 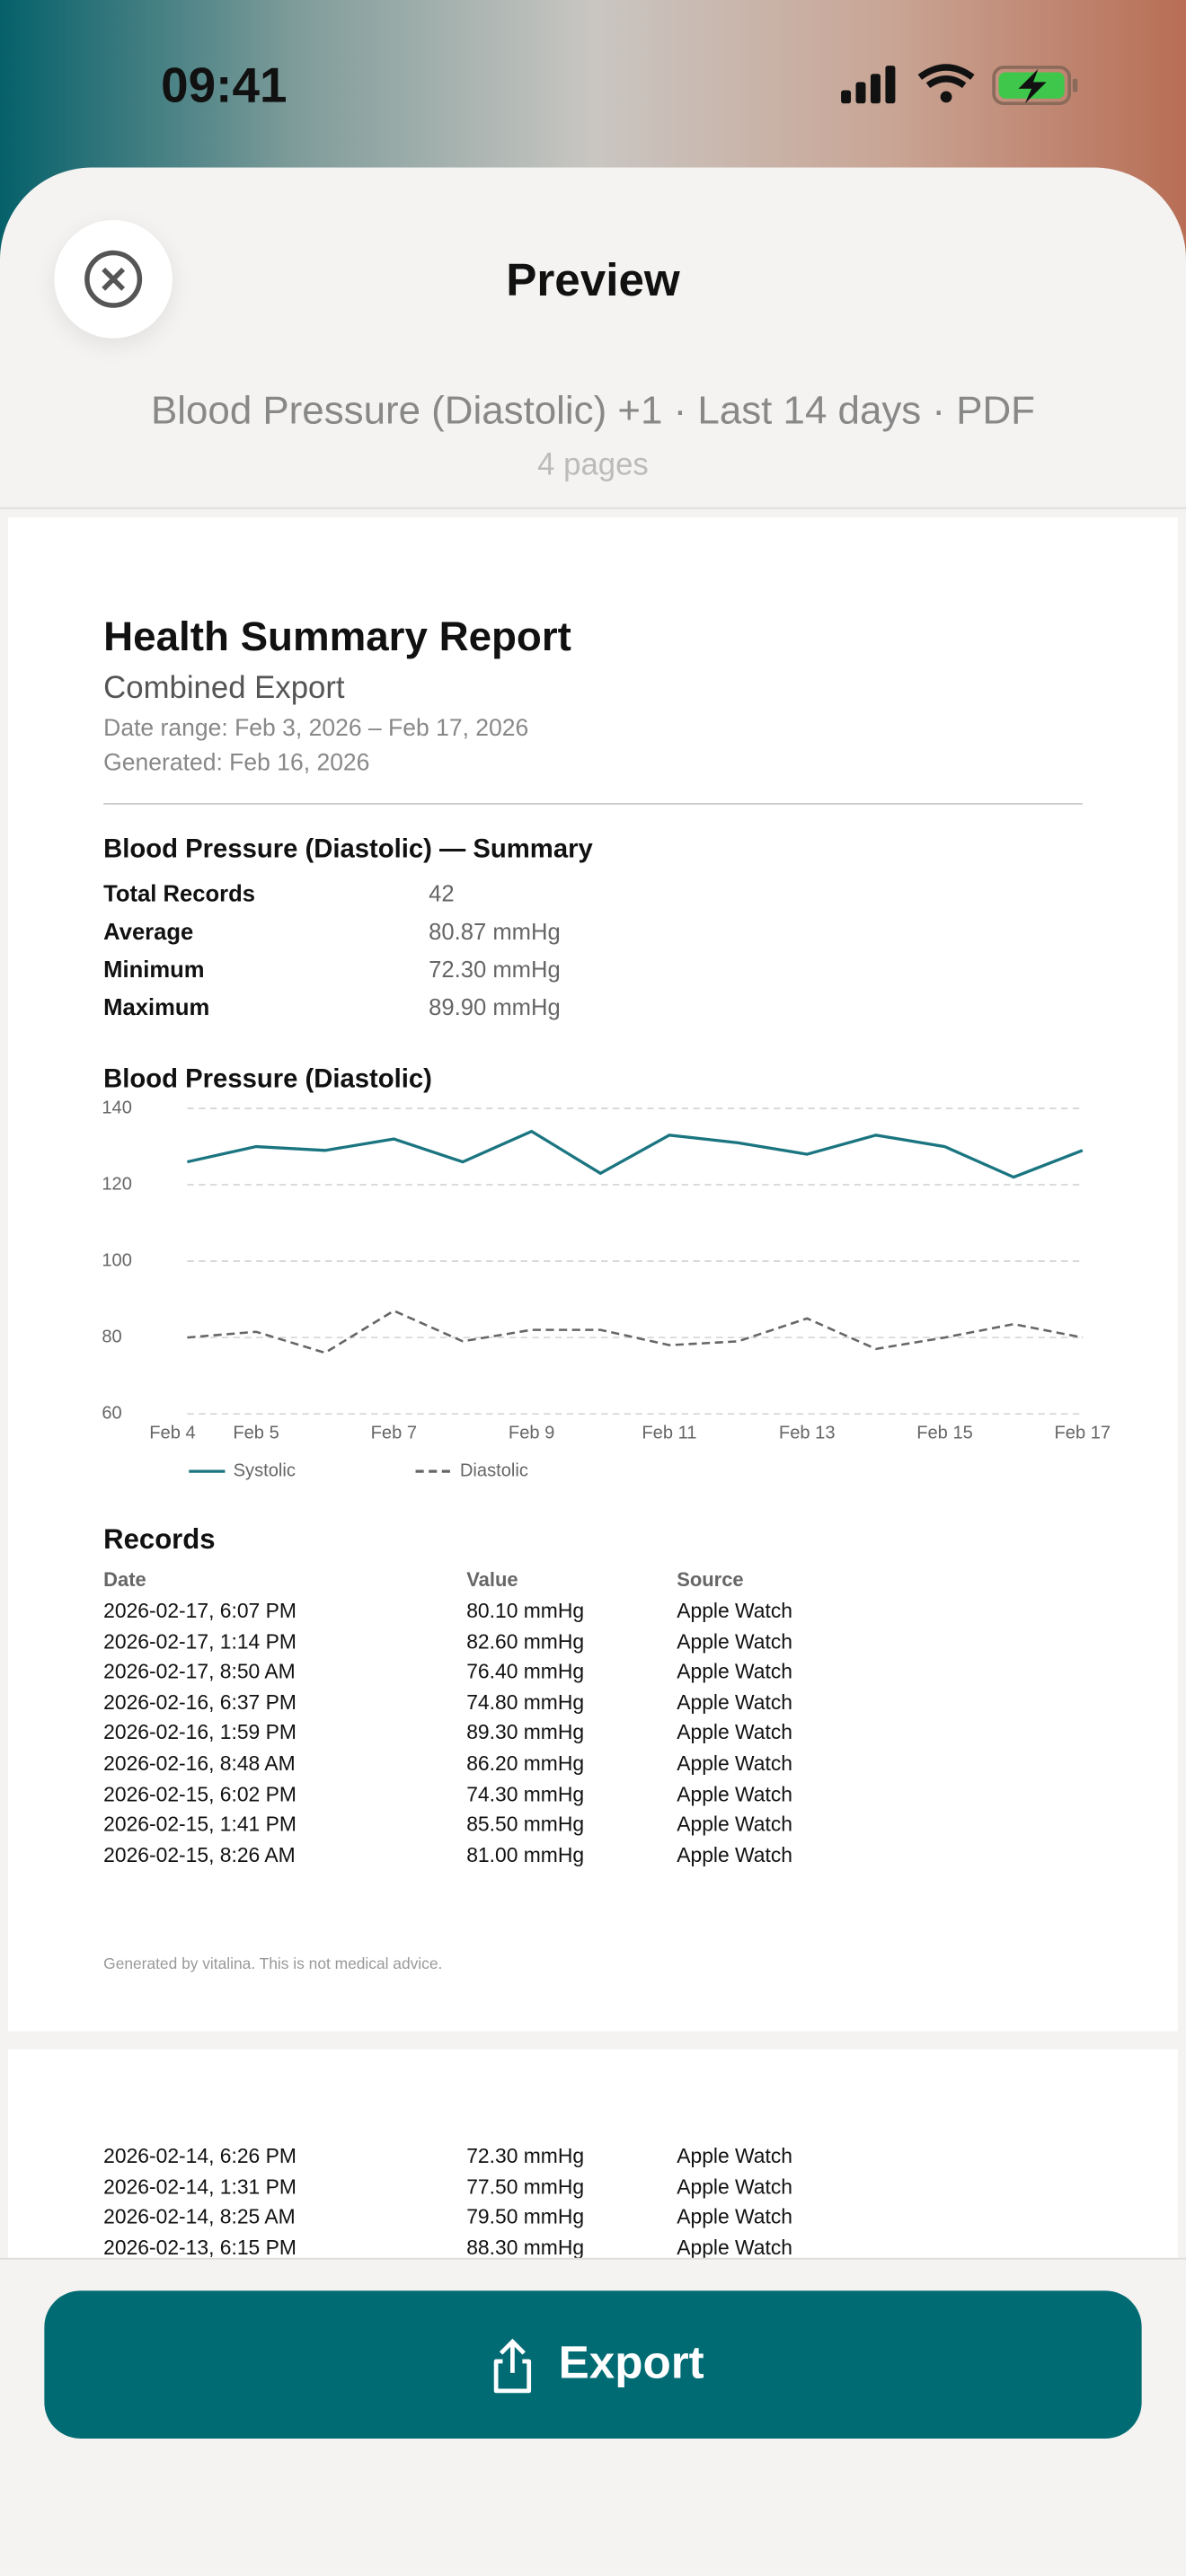 I want to click on record-cell: 88.30 mmHg, so click(x=525, y=2248).